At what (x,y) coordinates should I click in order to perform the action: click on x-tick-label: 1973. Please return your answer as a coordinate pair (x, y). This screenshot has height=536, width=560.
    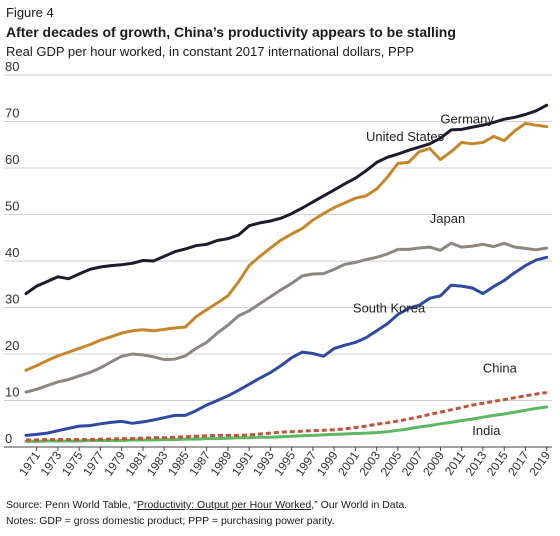
    Looking at the image, I should click on (51, 463).